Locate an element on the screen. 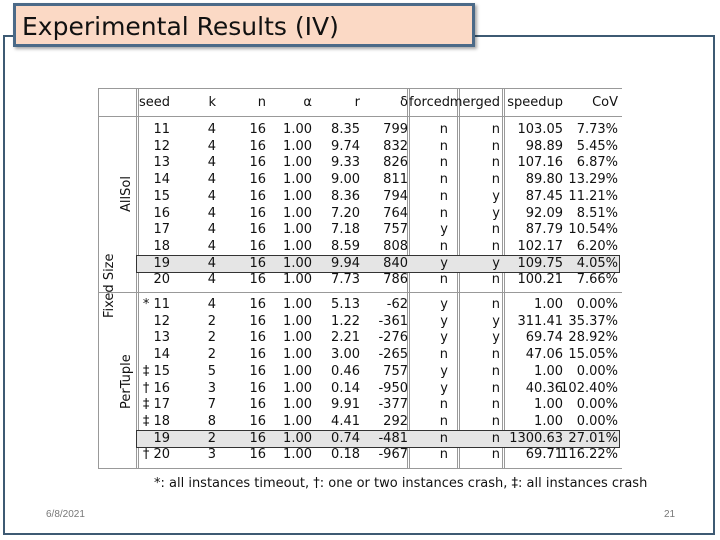 The width and height of the screenshot is (720, 540). column-header-3: α is located at coordinates (307, 102).